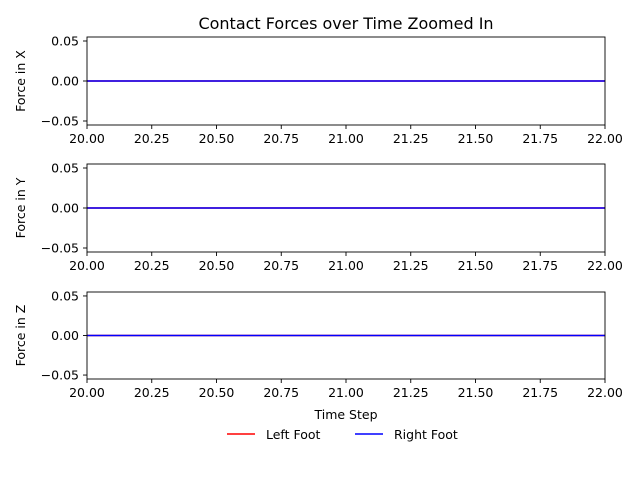 The width and height of the screenshot is (640, 480). I want to click on legend-label-left-foot: Left Foot, so click(293, 434).